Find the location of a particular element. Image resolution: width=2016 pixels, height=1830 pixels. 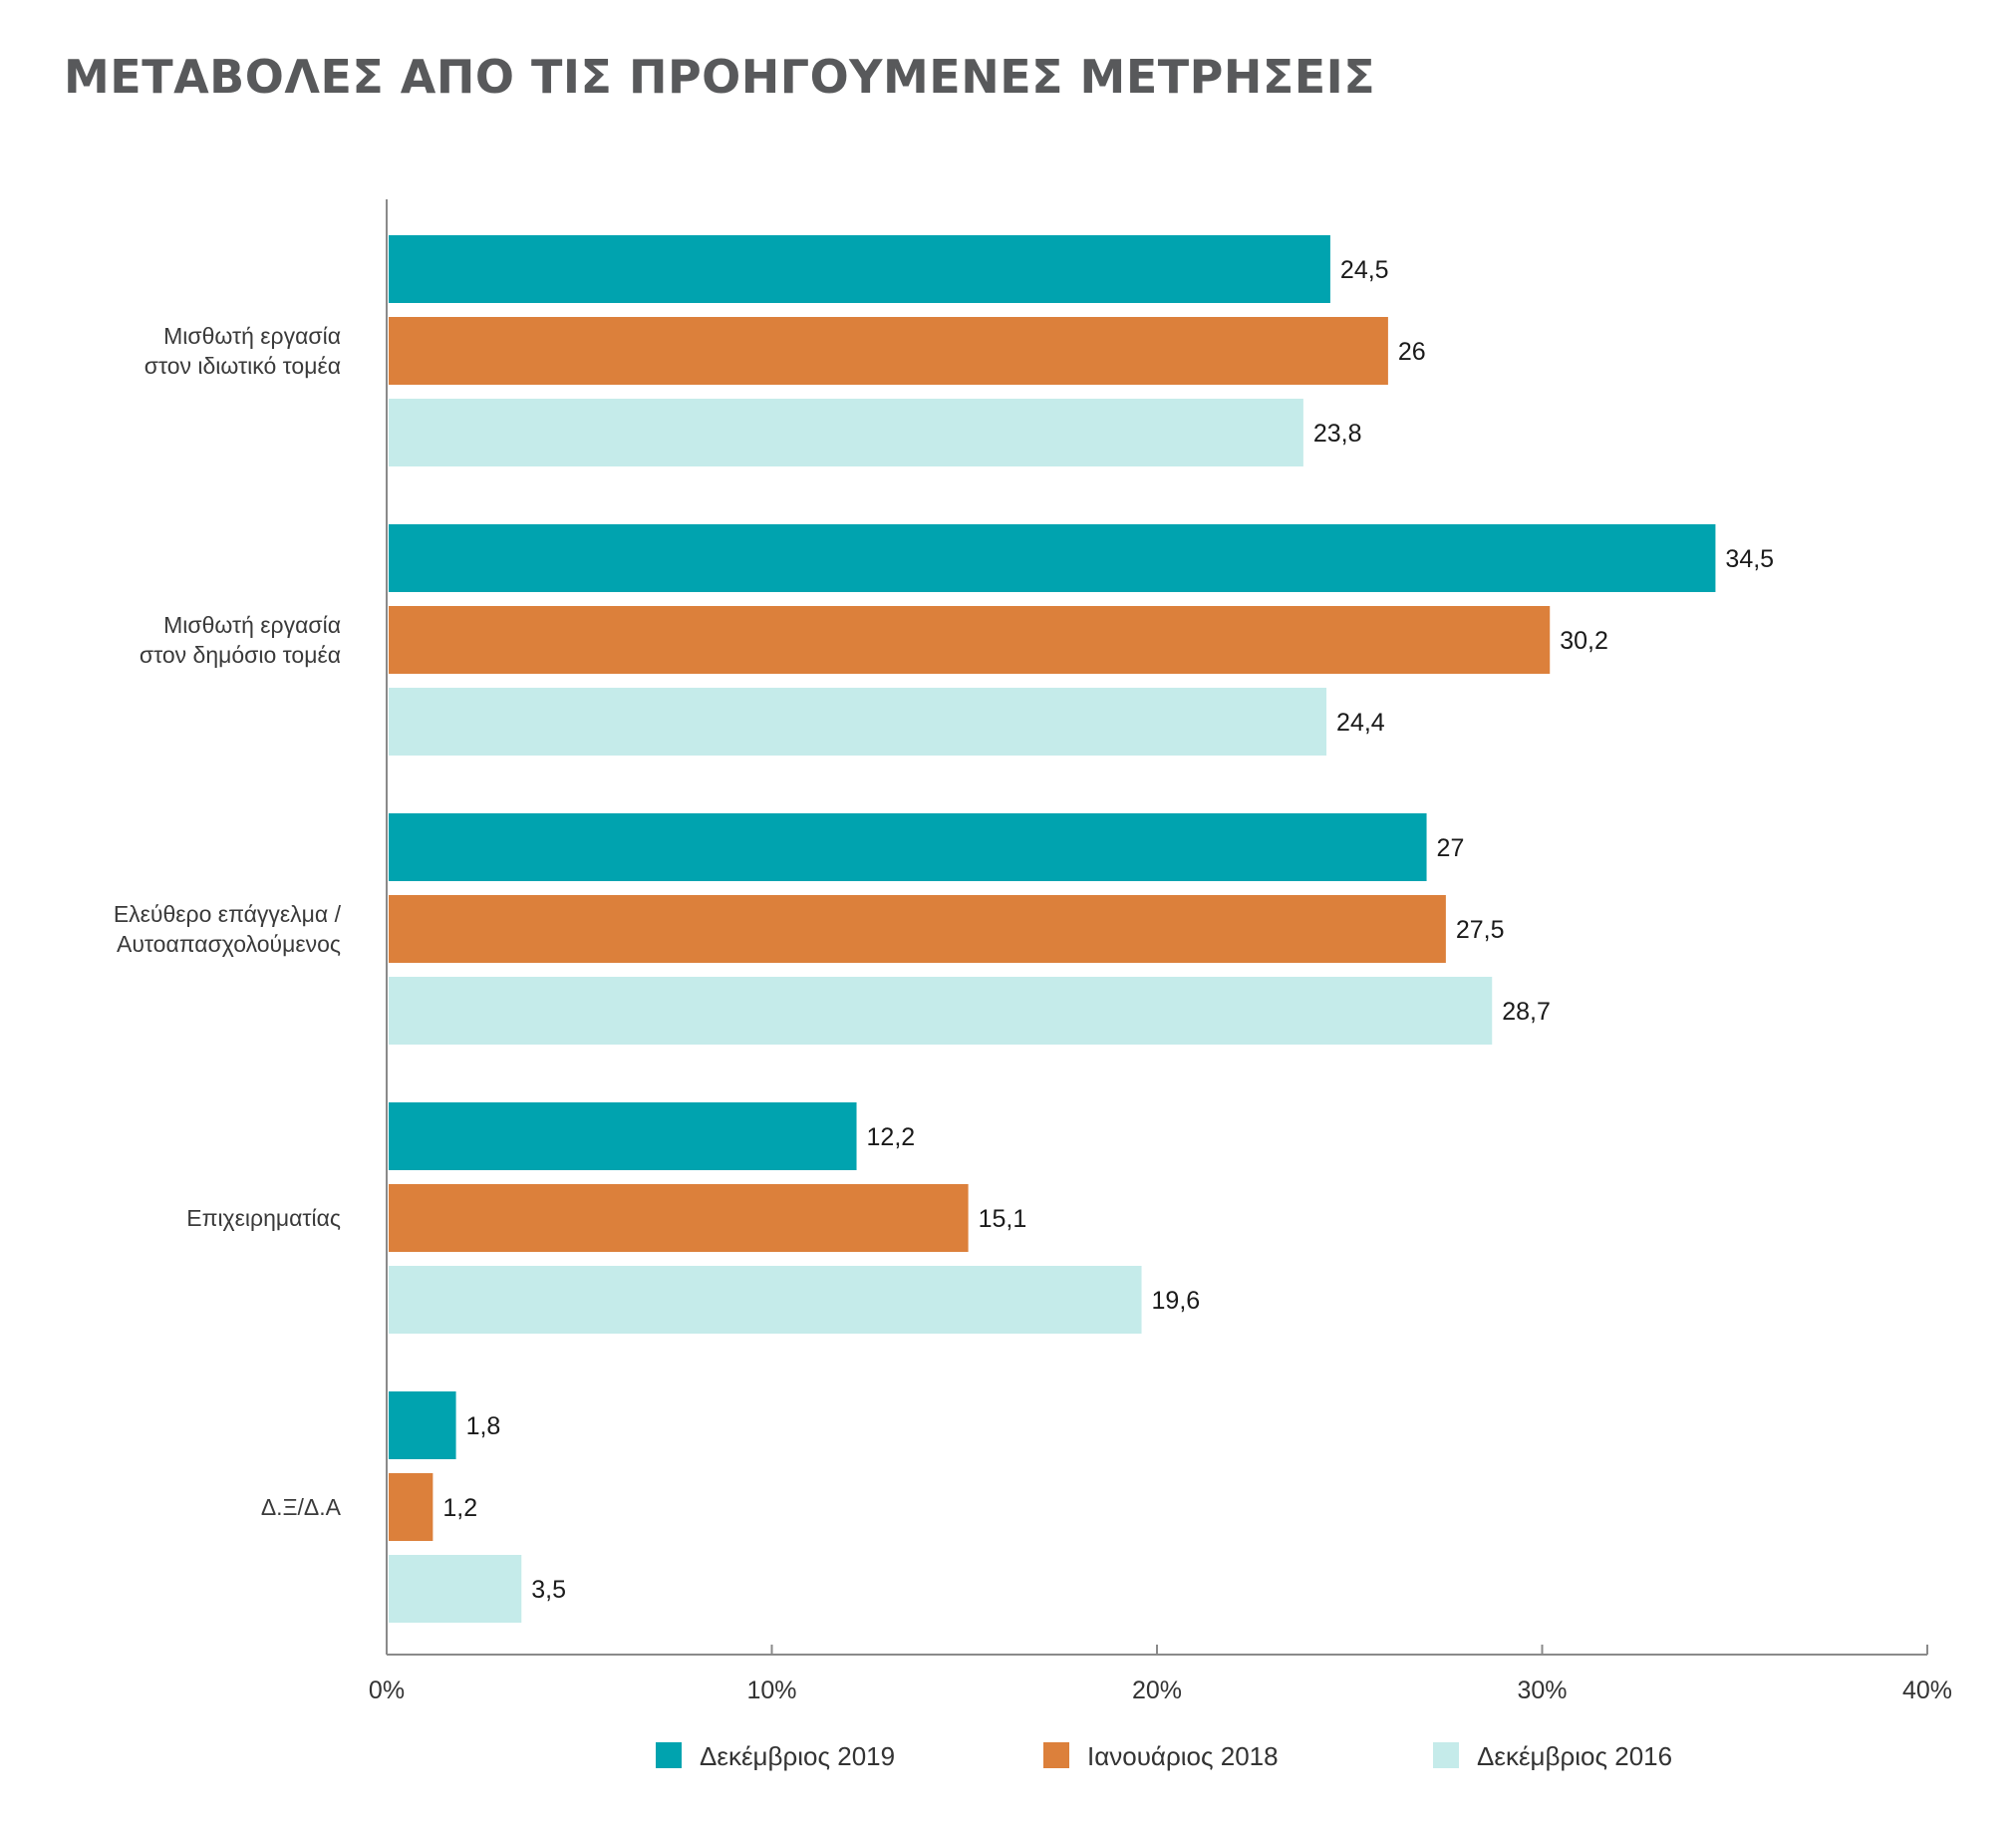

data-label: 1,2 is located at coordinates (459, 1508).